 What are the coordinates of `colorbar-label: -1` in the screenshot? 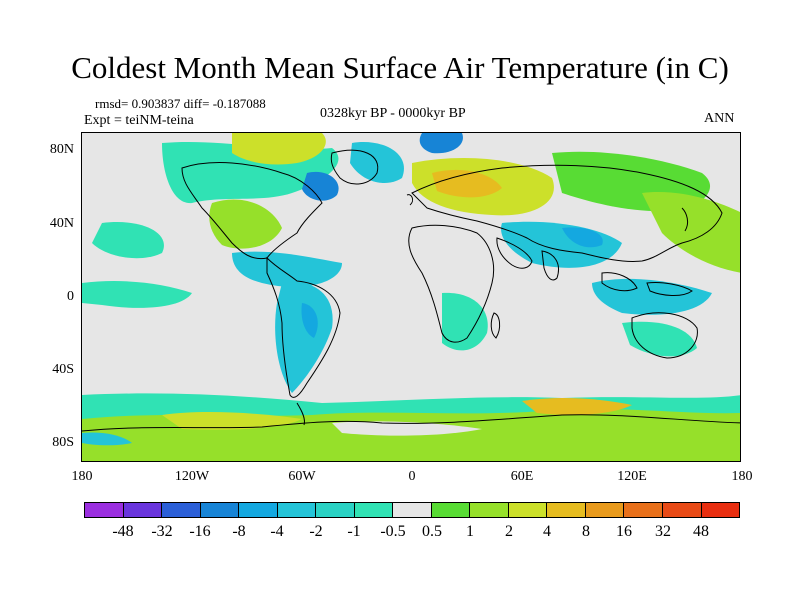 It's located at (354, 531).